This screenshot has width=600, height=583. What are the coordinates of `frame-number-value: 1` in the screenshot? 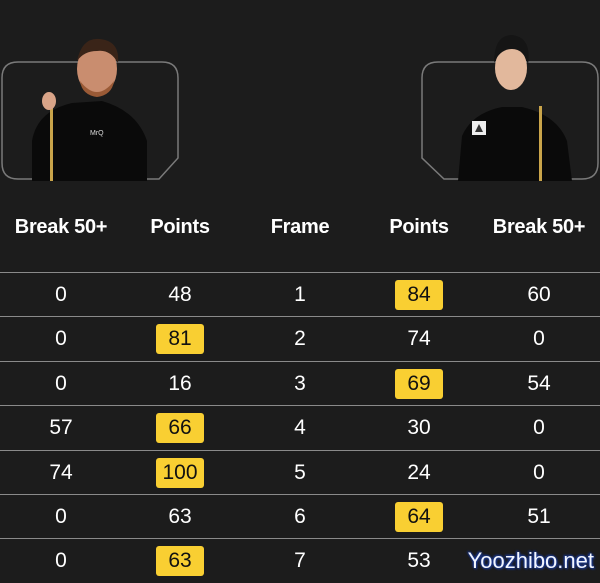 It's located at (300, 294).